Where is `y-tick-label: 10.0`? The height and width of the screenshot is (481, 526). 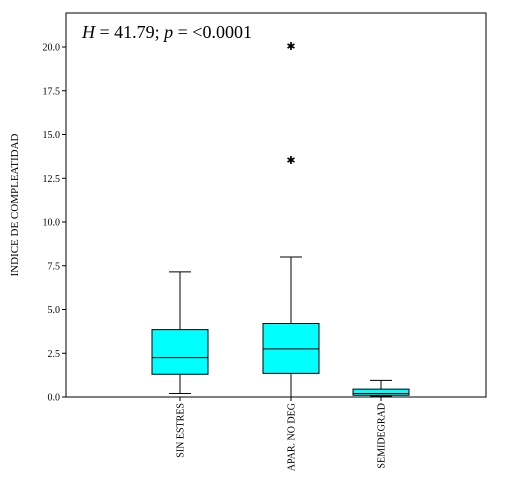 y-tick-label: 10.0 is located at coordinates (52, 223).